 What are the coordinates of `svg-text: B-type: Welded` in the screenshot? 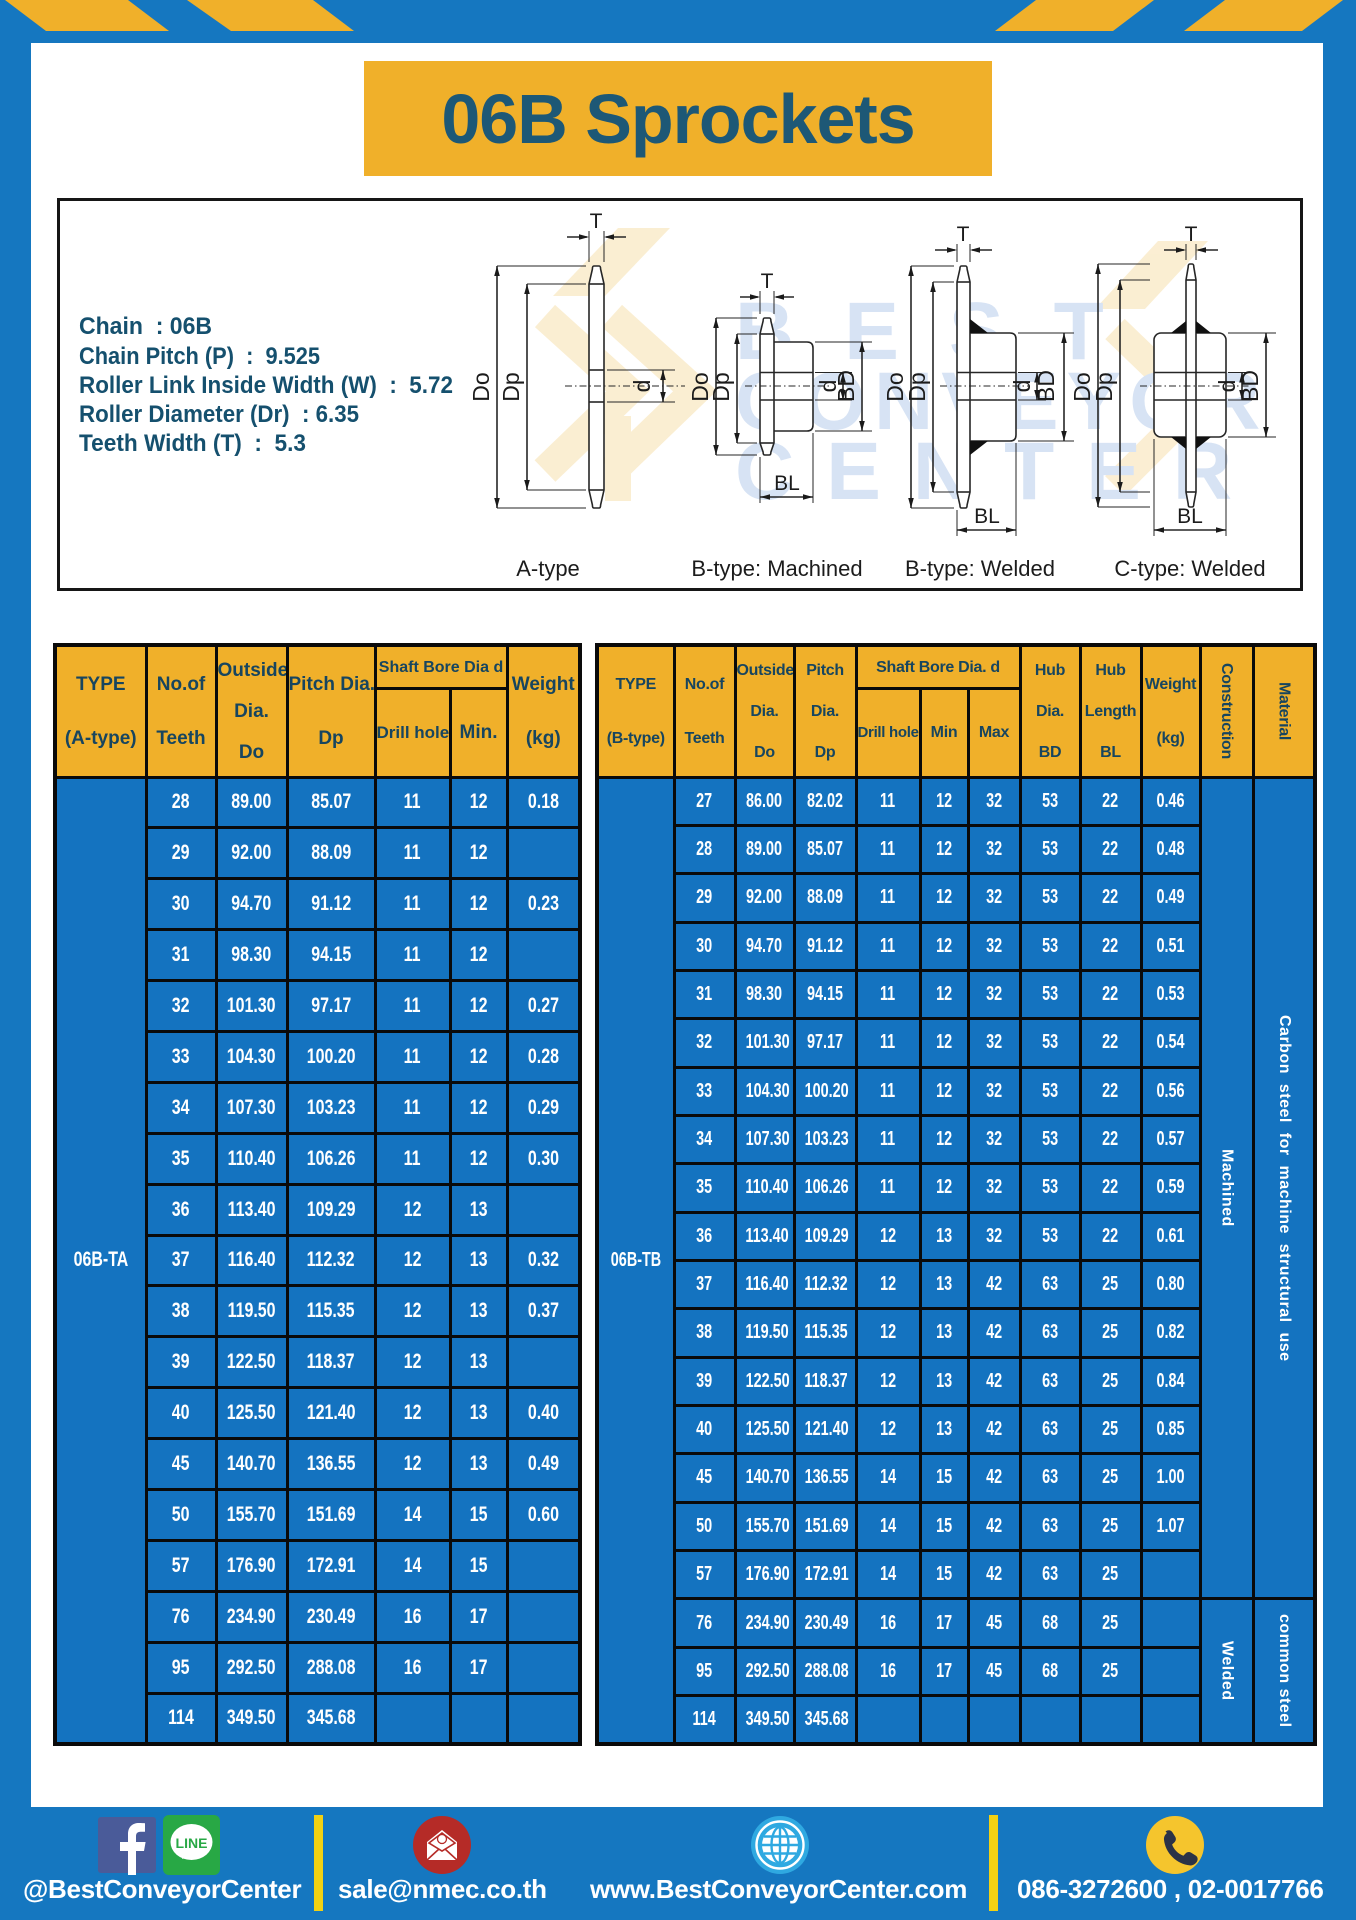 It's located at (980, 568).